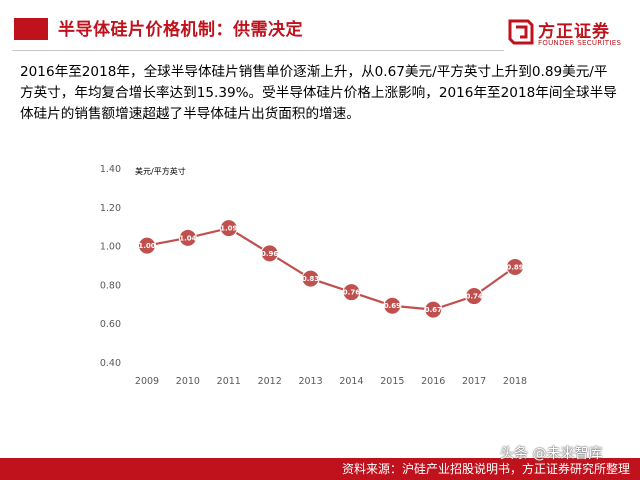 The height and width of the screenshot is (480, 640). Describe the element at coordinates (110, 285) in the screenshot. I see `y-tick-label: 0.80` at that location.